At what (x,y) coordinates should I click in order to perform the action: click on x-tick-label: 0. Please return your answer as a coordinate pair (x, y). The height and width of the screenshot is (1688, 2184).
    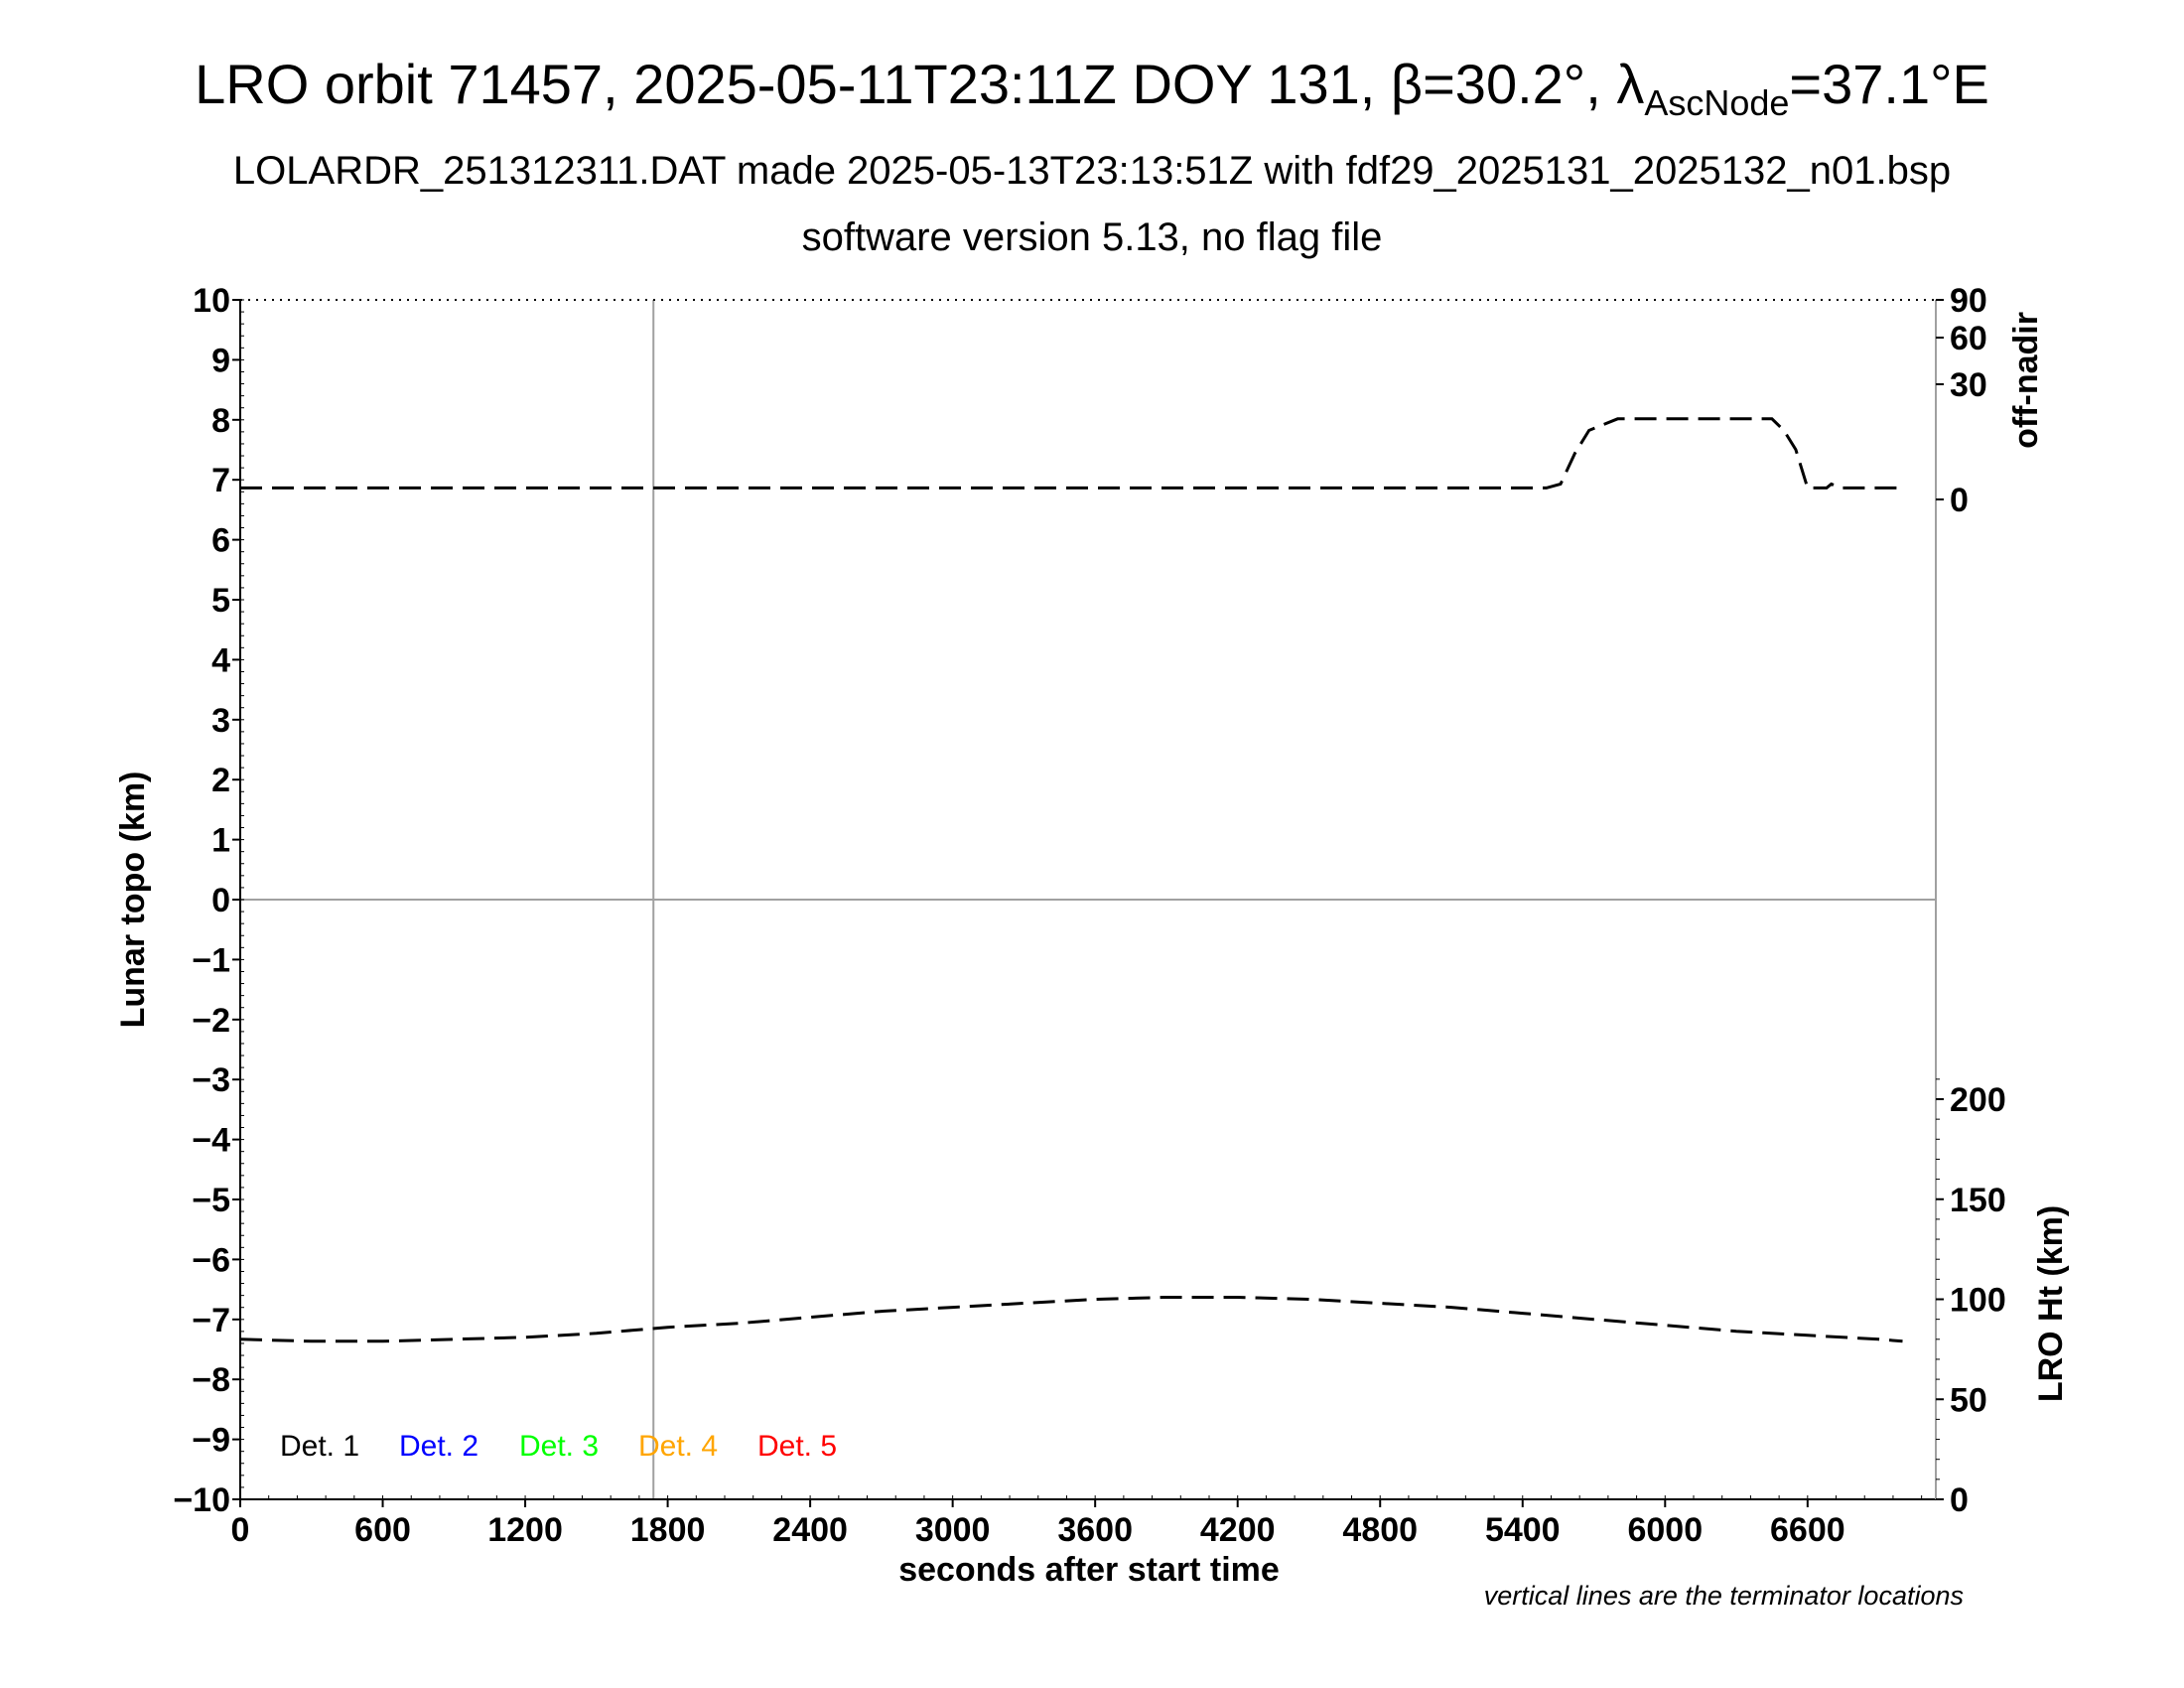
    Looking at the image, I should click on (240, 1530).